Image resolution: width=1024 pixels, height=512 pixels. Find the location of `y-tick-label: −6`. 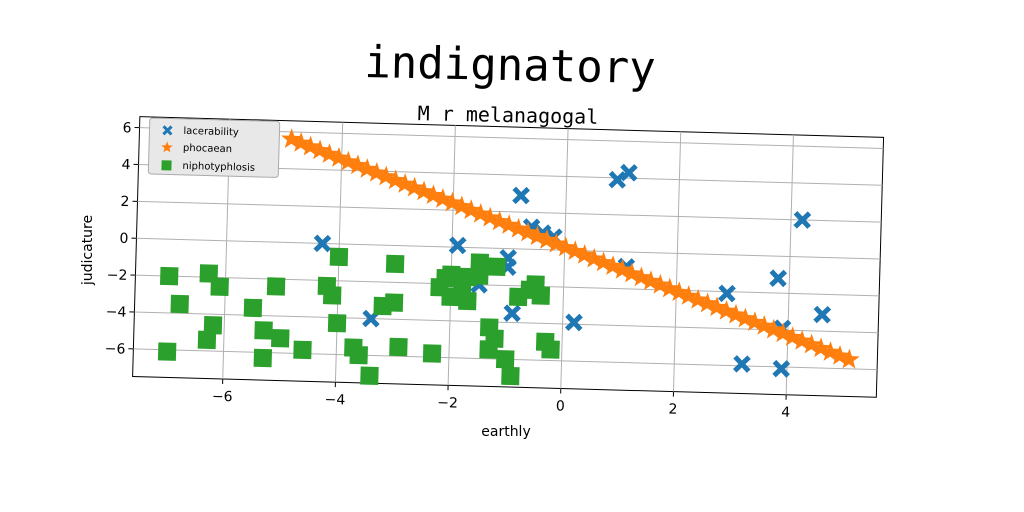

y-tick-label: −6 is located at coordinates (114, 349).